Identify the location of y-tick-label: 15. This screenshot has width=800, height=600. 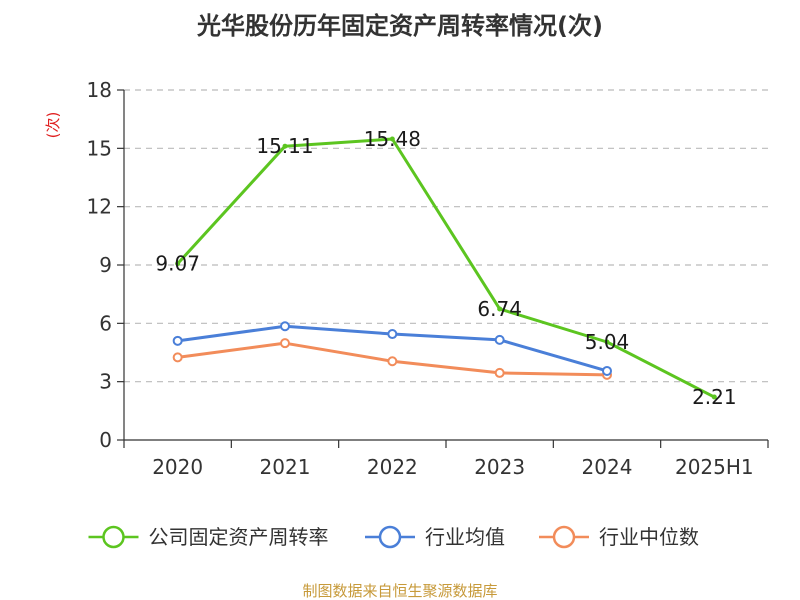
(99, 148).